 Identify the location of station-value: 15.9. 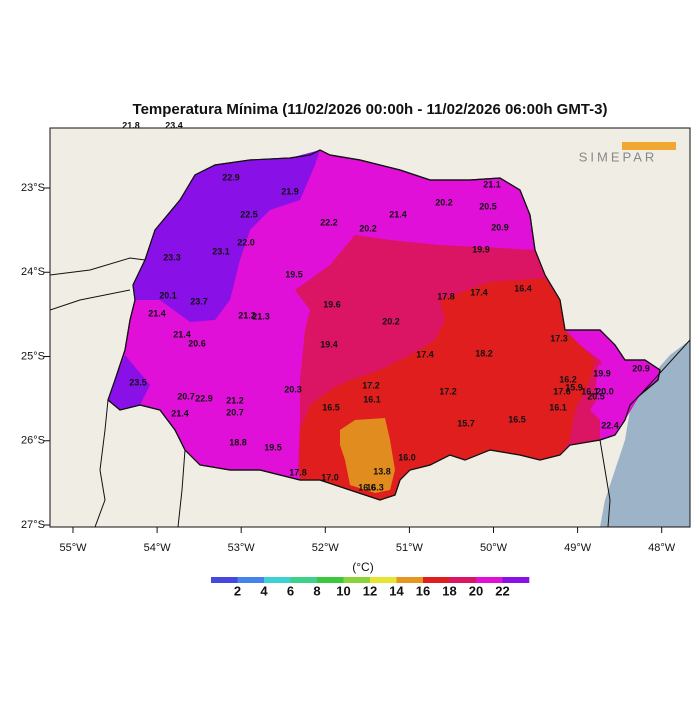
(574, 387).